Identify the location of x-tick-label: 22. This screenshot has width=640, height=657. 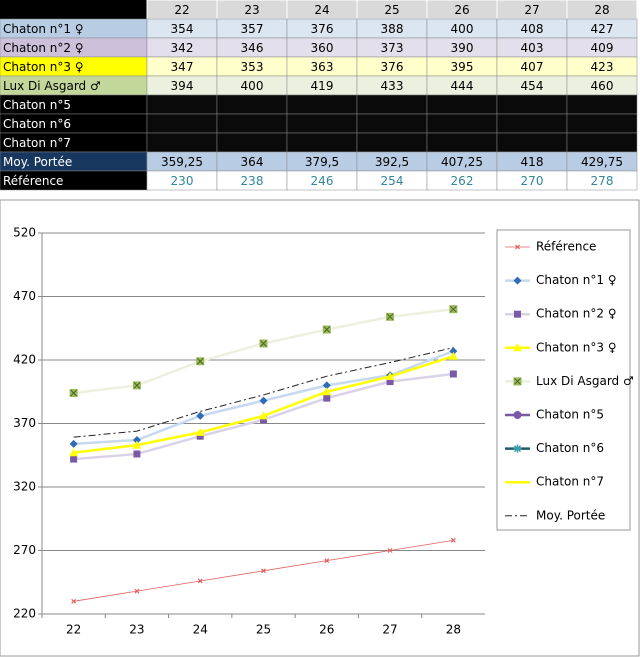
(73, 630).